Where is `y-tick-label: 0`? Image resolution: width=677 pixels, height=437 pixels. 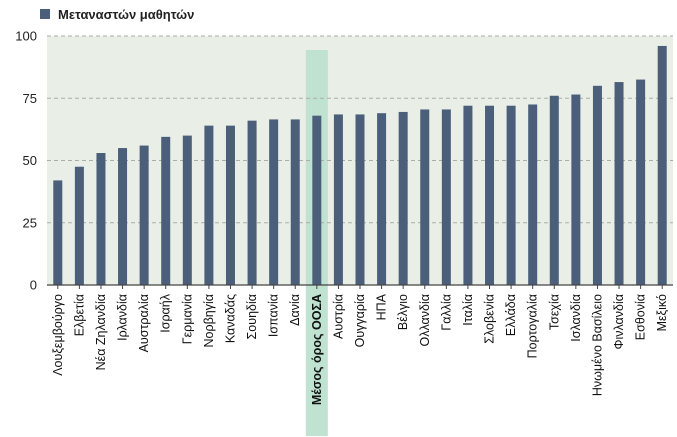
y-tick-label: 0 is located at coordinates (33, 285).